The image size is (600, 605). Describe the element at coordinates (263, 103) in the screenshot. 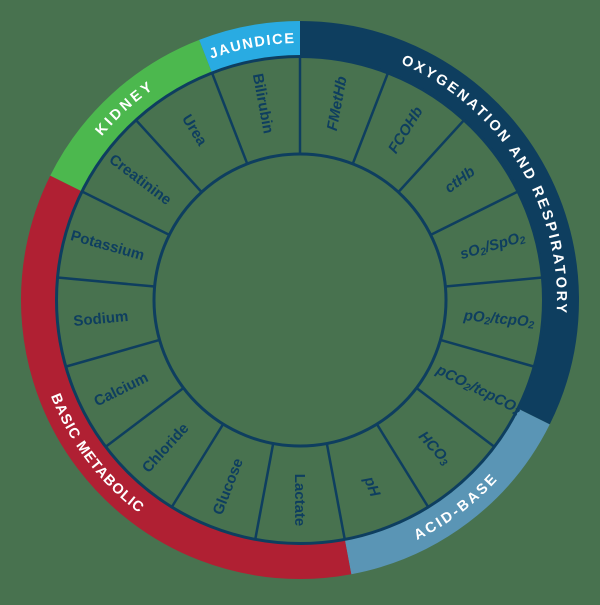

I see `segment-label-bilirubin: Bilirubin` at that location.